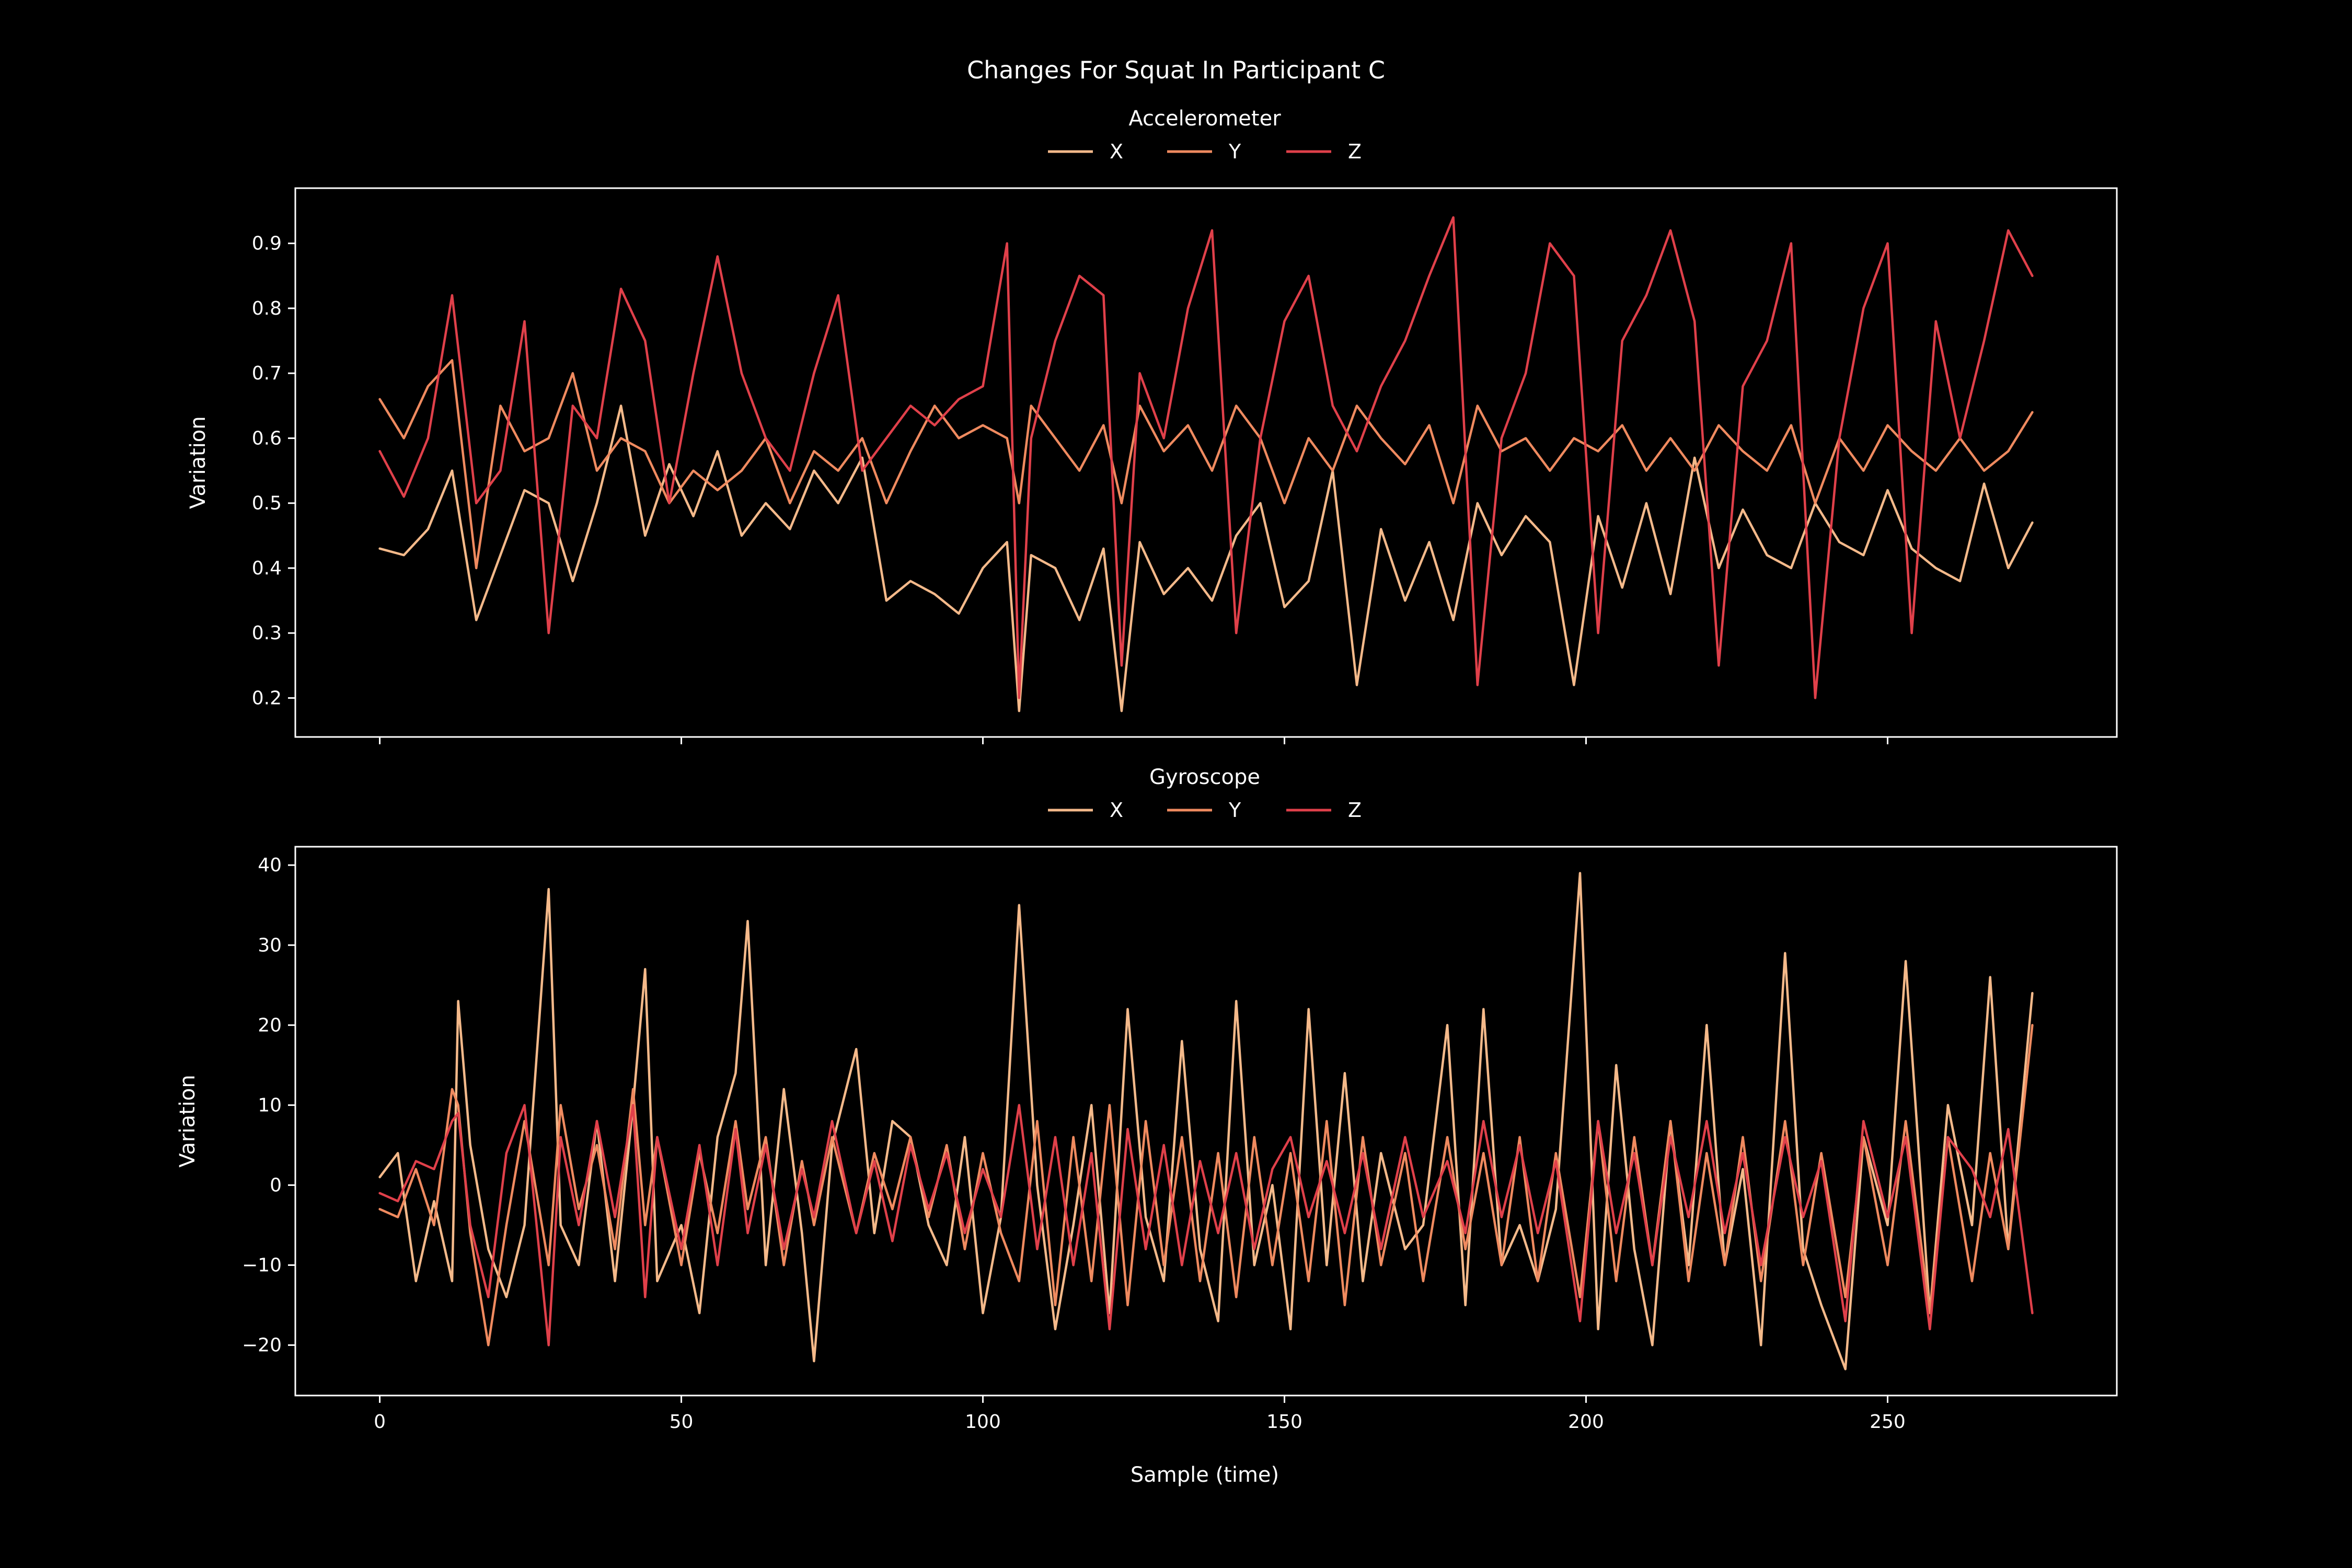 The image size is (2352, 1568). Describe the element at coordinates (267, 373) in the screenshot. I see `y-tick-label: 0.7` at that location.